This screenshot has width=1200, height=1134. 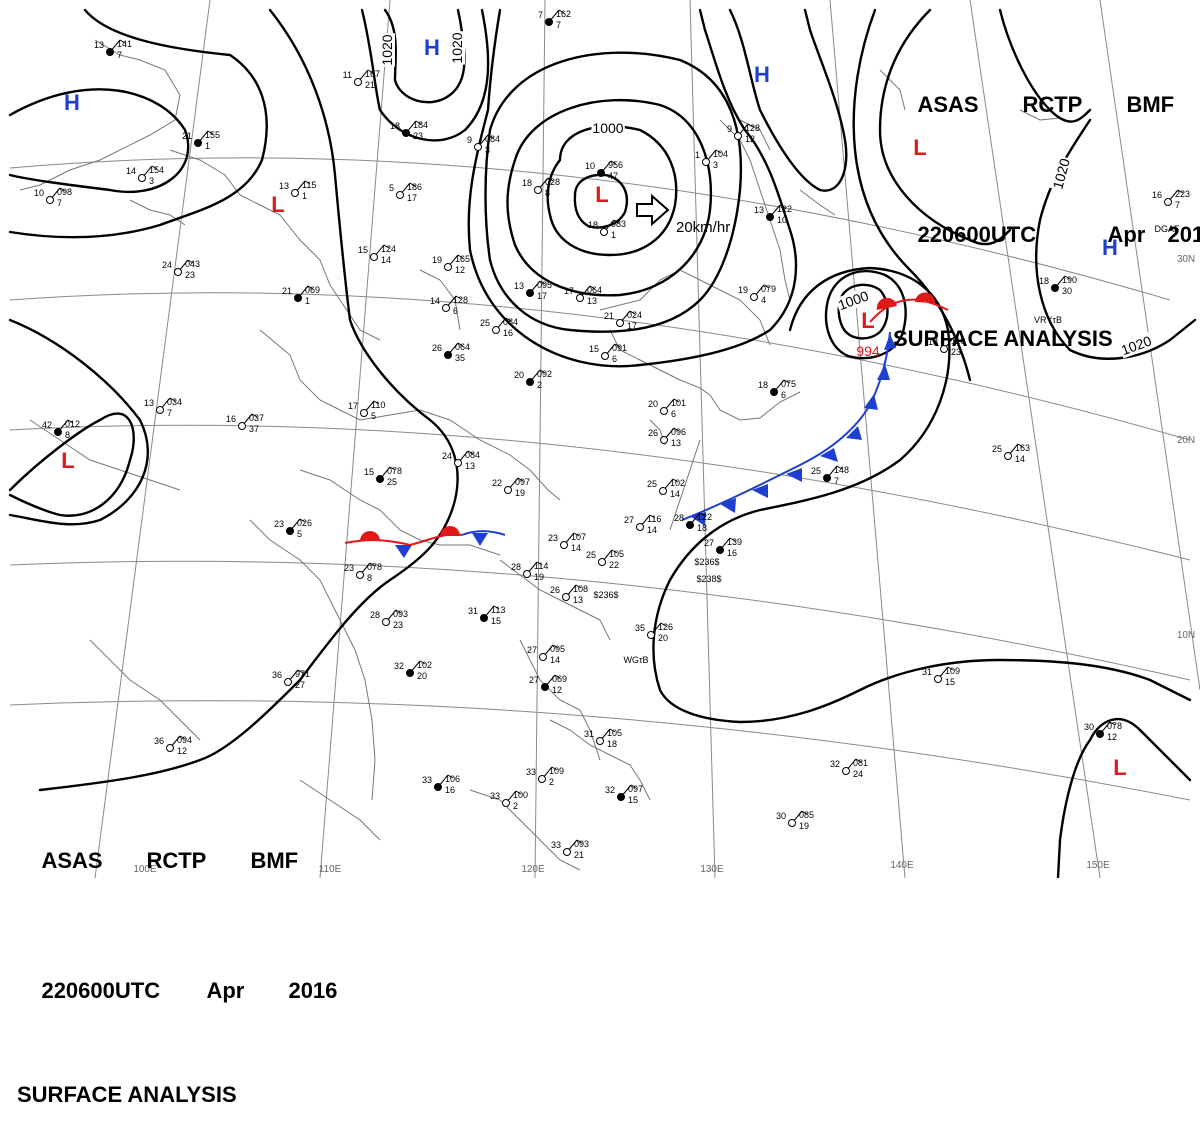 I want to click on station-tendency: 7, so click(x=558, y=25).